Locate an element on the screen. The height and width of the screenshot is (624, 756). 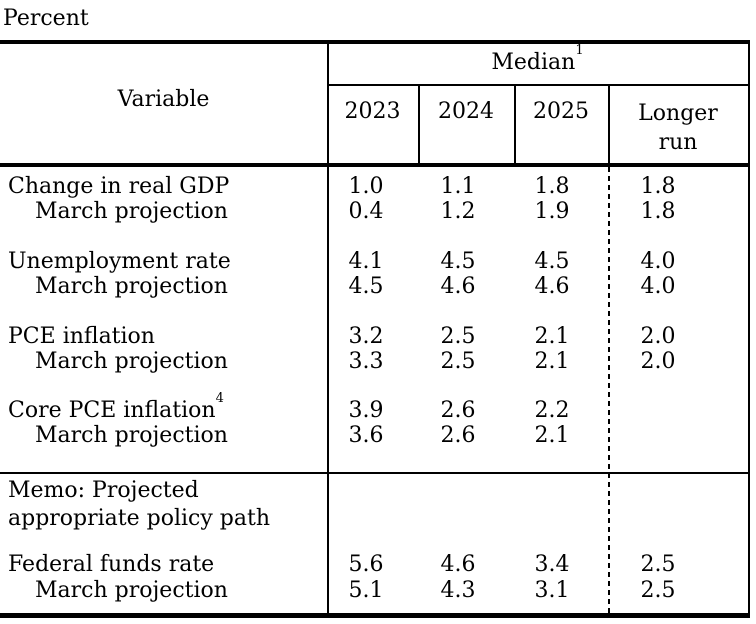
median-column-group-header: Median1 is located at coordinates (537, 60).